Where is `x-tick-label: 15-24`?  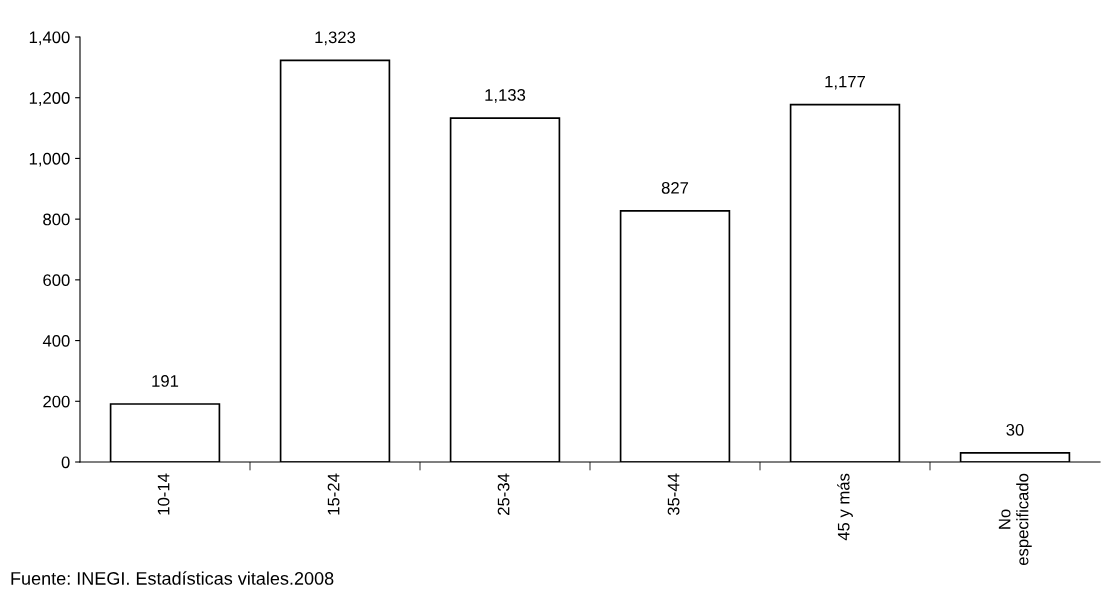 x-tick-label: 15-24 is located at coordinates (333, 494).